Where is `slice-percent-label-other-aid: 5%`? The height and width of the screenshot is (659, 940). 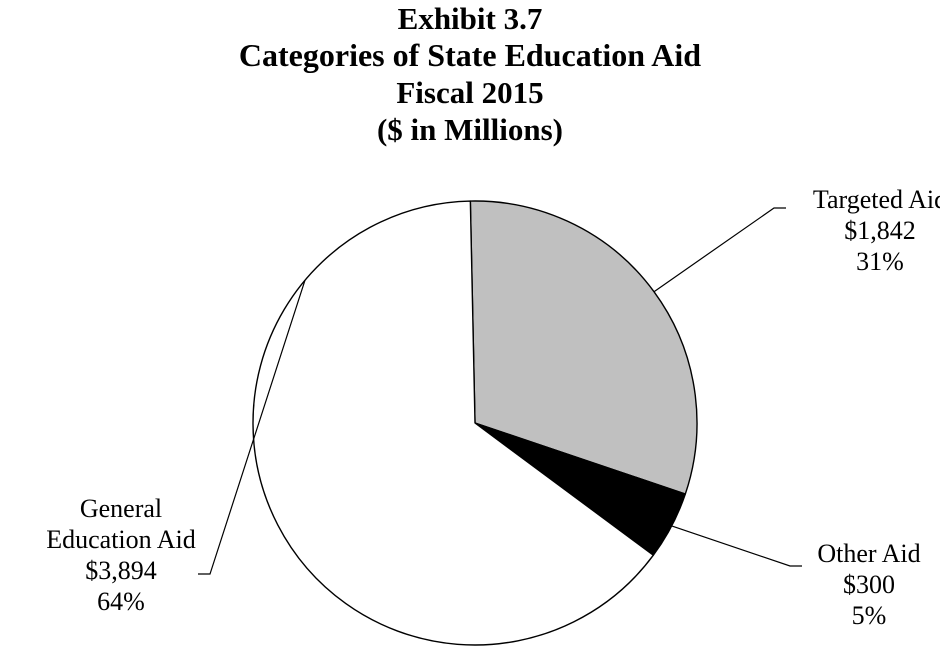 slice-percent-label-other-aid: 5% is located at coordinates (869, 615).